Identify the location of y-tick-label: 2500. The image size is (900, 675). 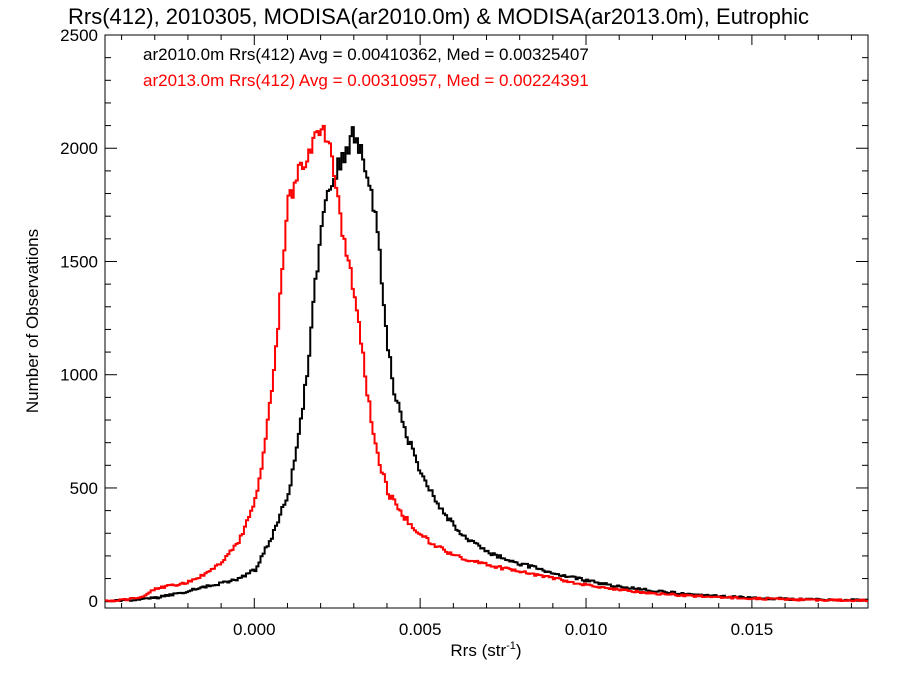
(79, 35).